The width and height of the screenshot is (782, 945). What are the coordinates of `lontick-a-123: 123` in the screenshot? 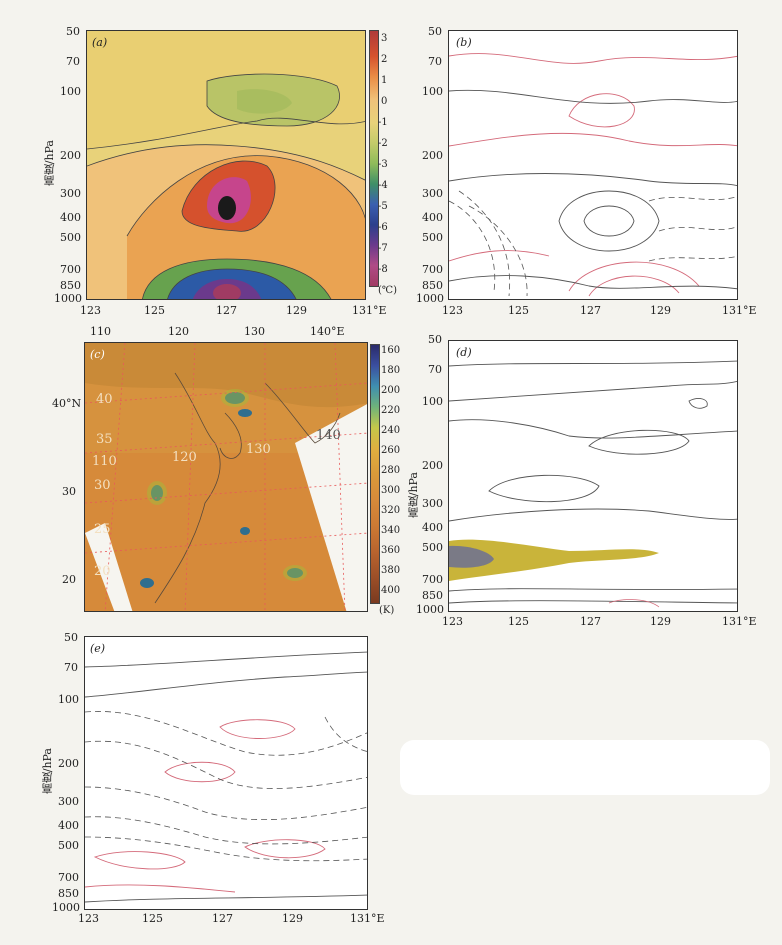 It's located at (90, 310).